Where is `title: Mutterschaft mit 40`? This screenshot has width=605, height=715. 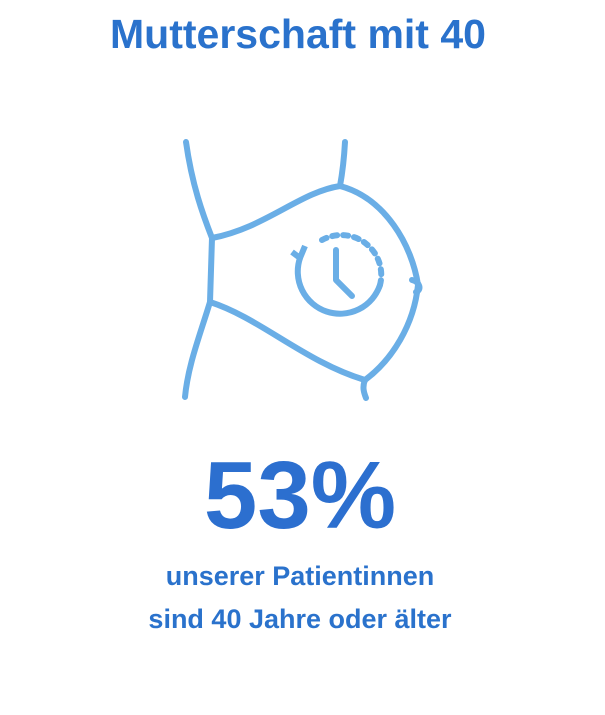
title: Mutterschaft mit 40 is located at coordinates (298, 34).